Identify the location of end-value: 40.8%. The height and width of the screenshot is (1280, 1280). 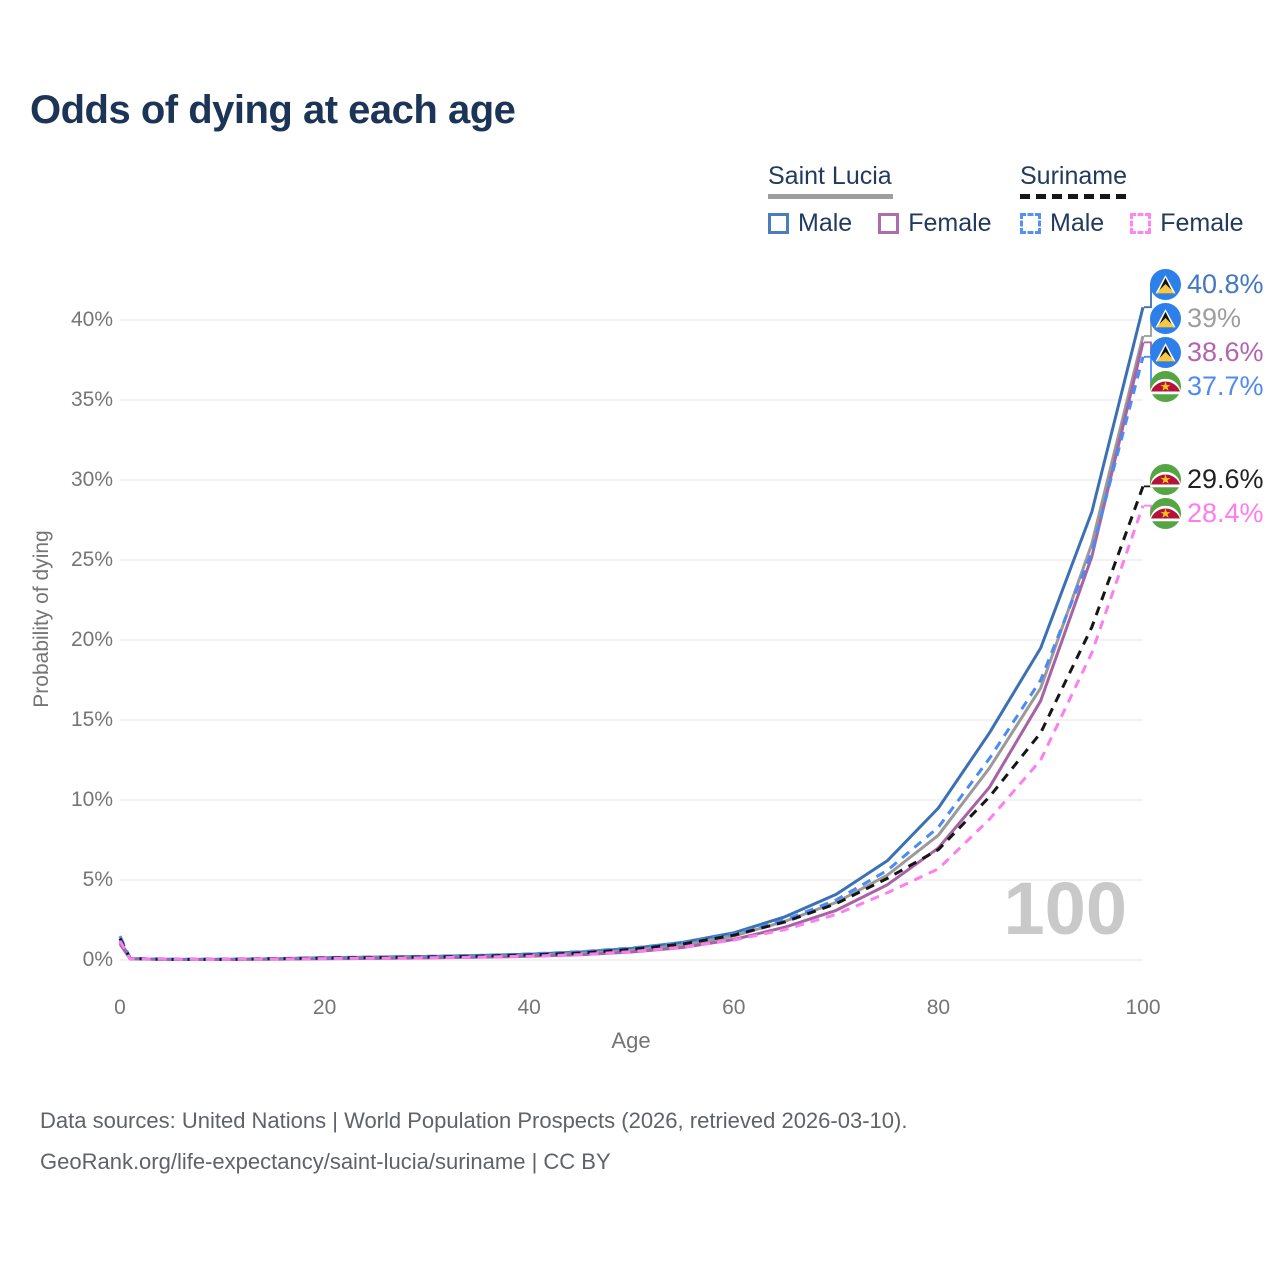
(1225, 284).